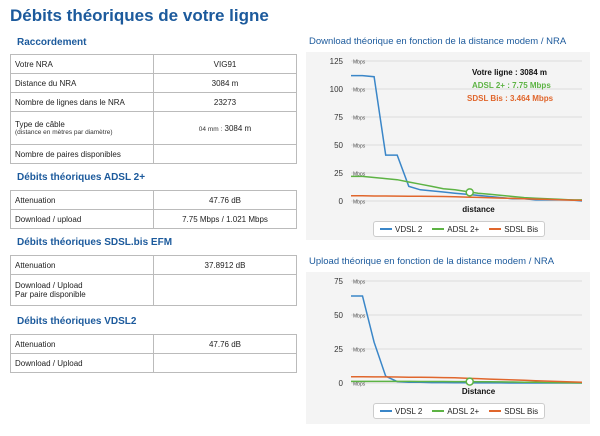 Image resolution: width=600 pixels, height=436 pixels. I want to click on table-row: Download / upload 7.75 Mbps / 1.021 Mbps, so click(153, 219).